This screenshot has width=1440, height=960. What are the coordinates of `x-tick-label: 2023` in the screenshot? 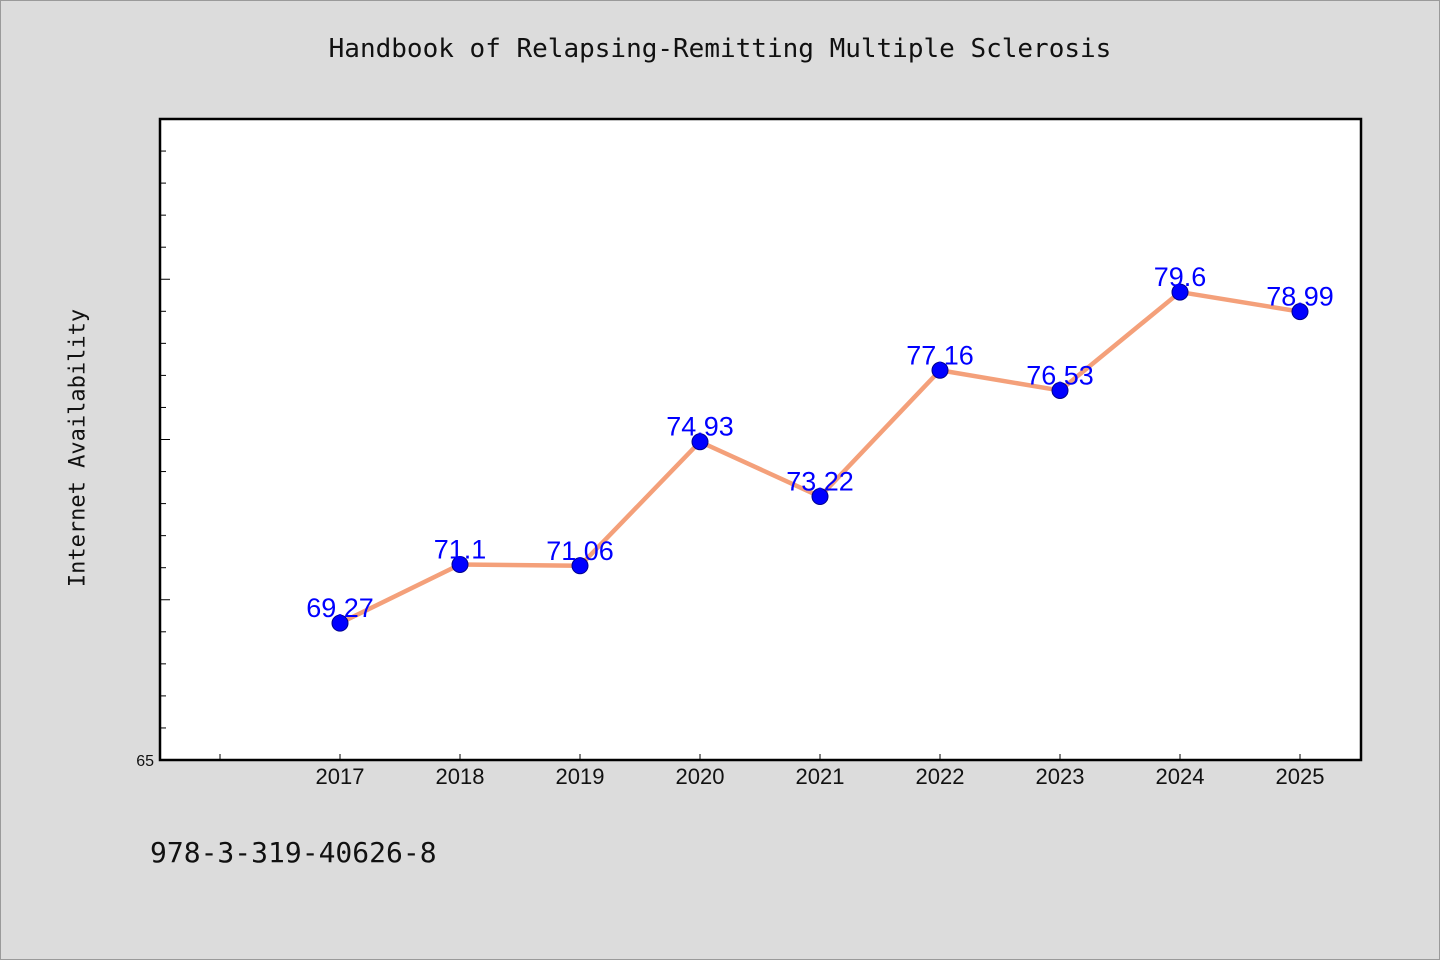 It's located at (1060, 776).